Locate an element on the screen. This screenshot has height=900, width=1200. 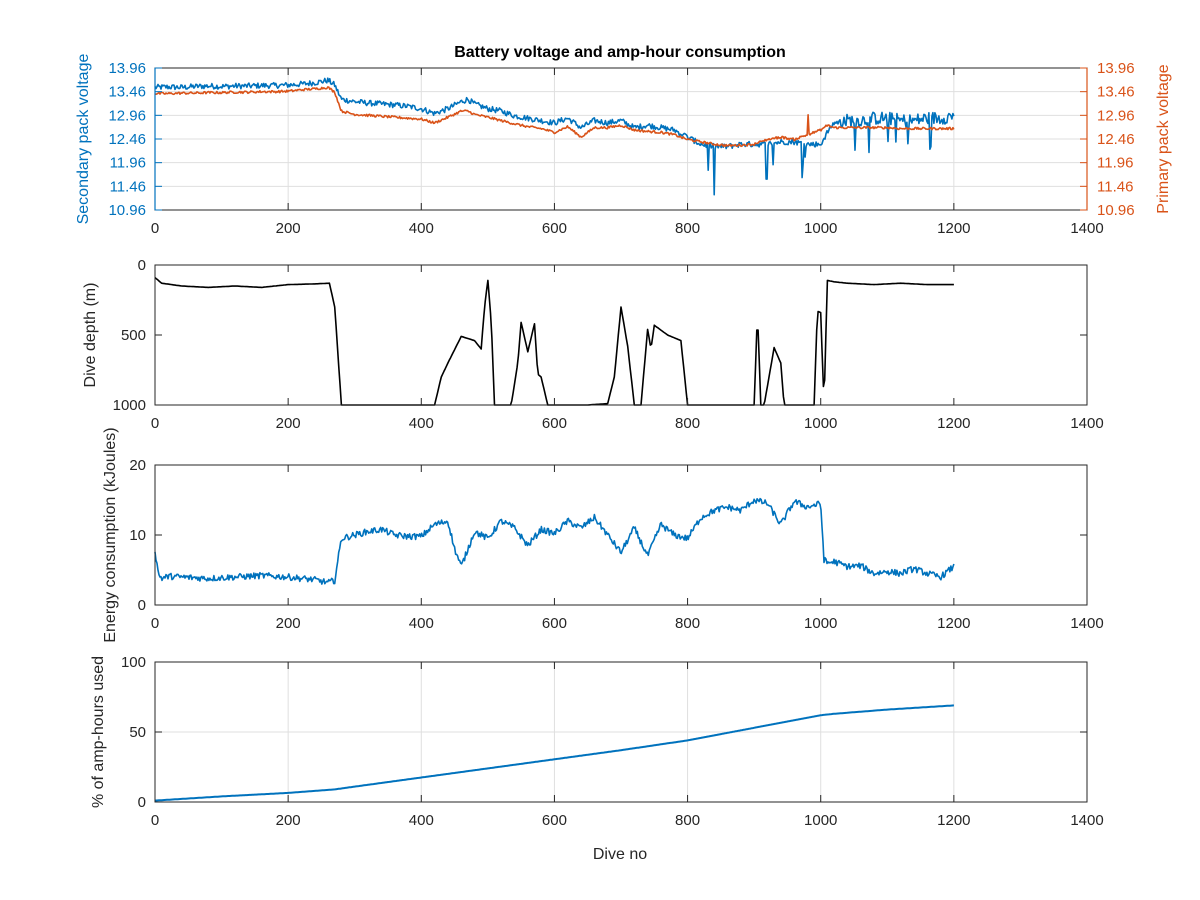
y-axis-label: Secondary pack voltage is located at coordinates (83, 139).